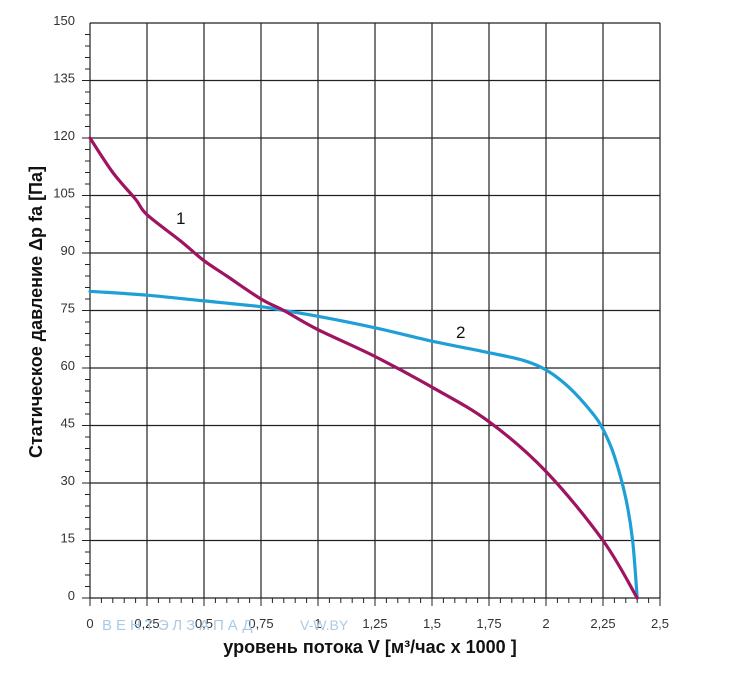 This screenshot has width=737, height=694. I want to click on y-tick-label: 45, so click(68, 423).